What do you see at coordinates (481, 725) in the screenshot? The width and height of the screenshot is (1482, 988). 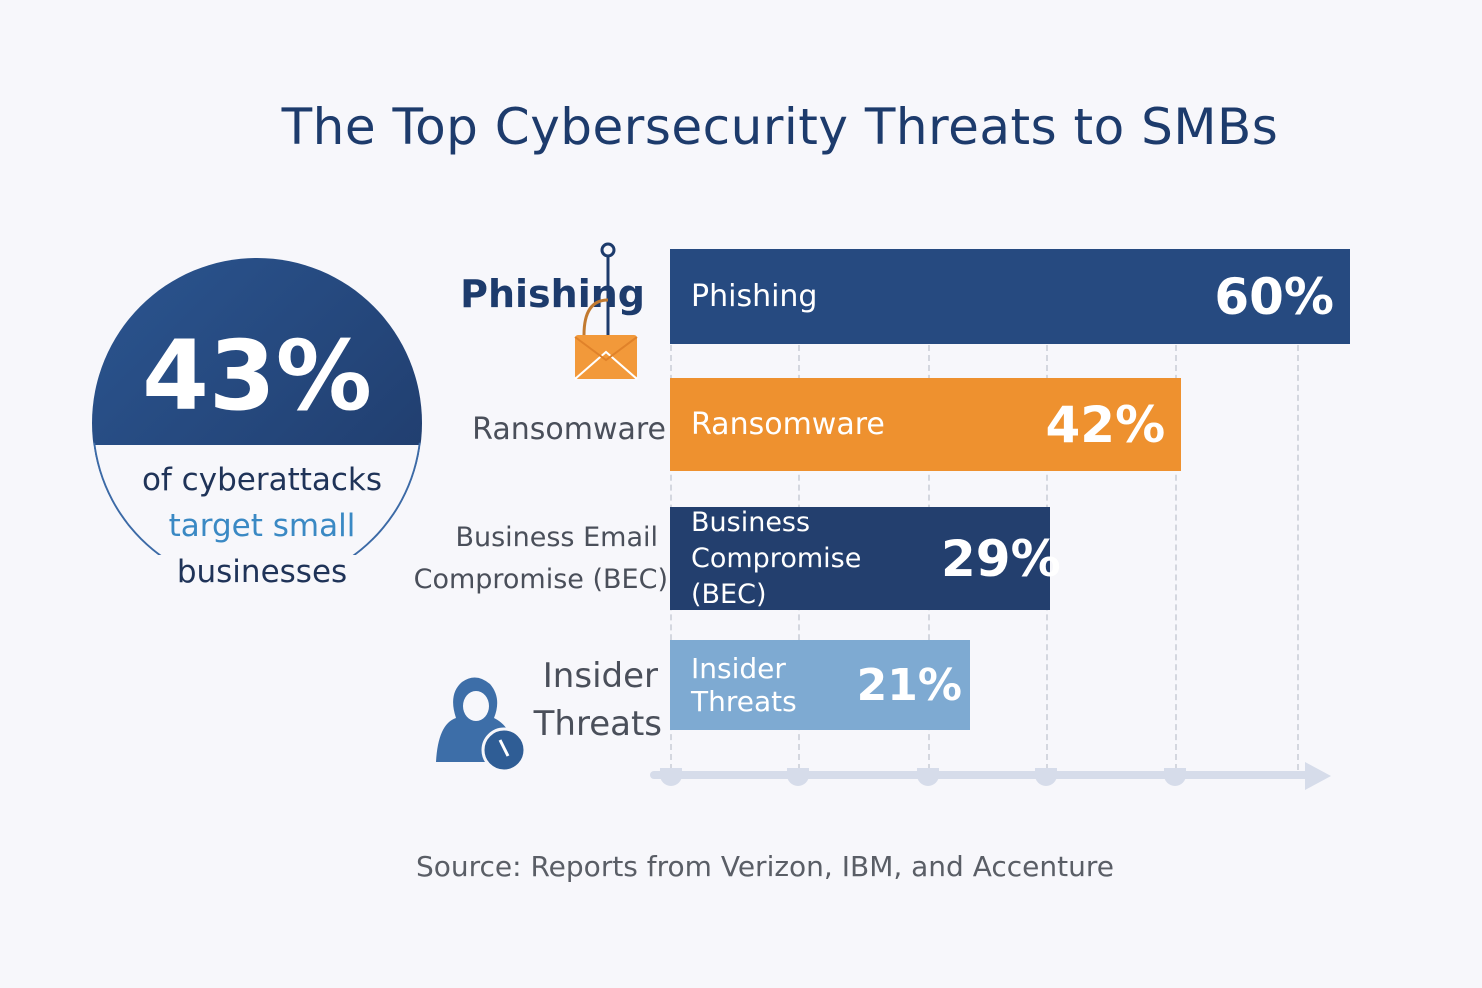 I see `insider-threat-person-icon` at bounding box center [481, 725].